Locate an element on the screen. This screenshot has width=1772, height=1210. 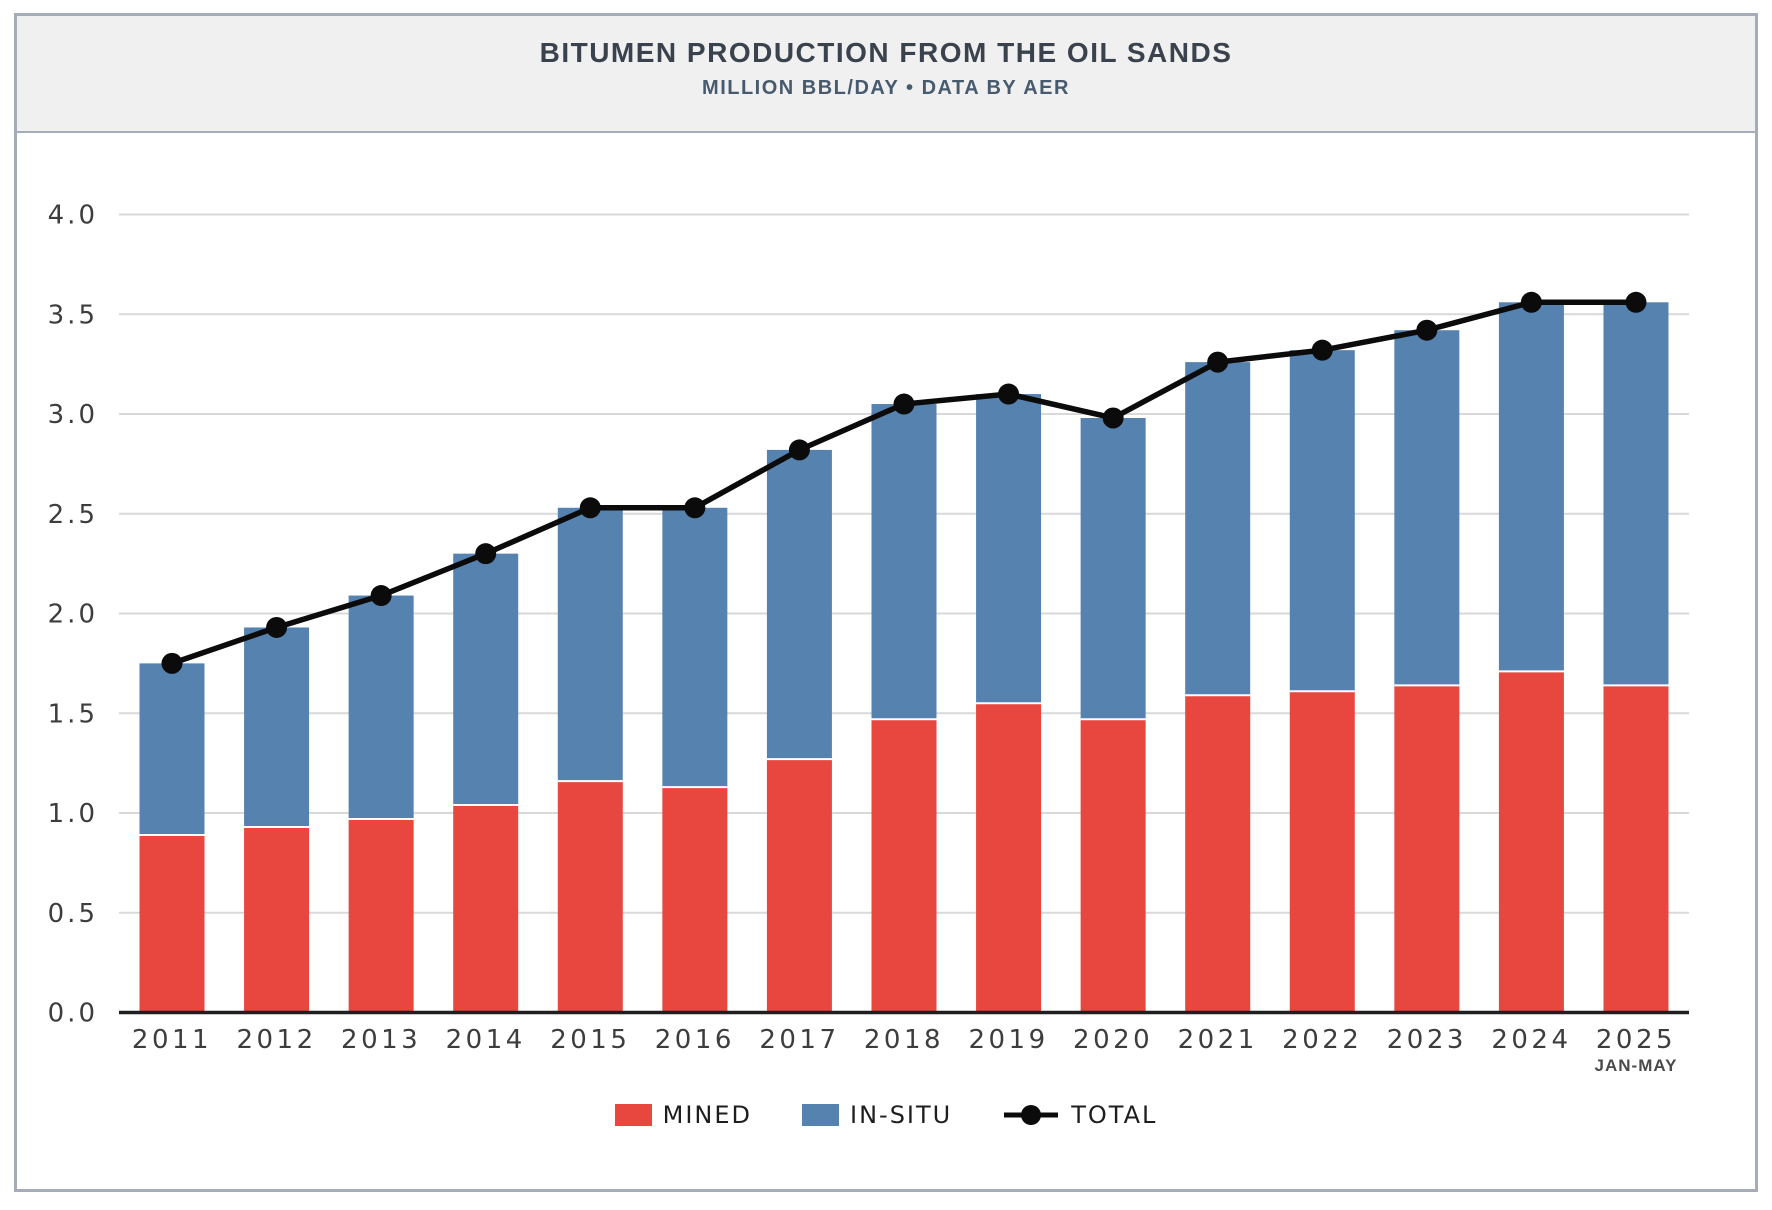
x-tick-label: 2014 is located at coordinates (486, 1040).